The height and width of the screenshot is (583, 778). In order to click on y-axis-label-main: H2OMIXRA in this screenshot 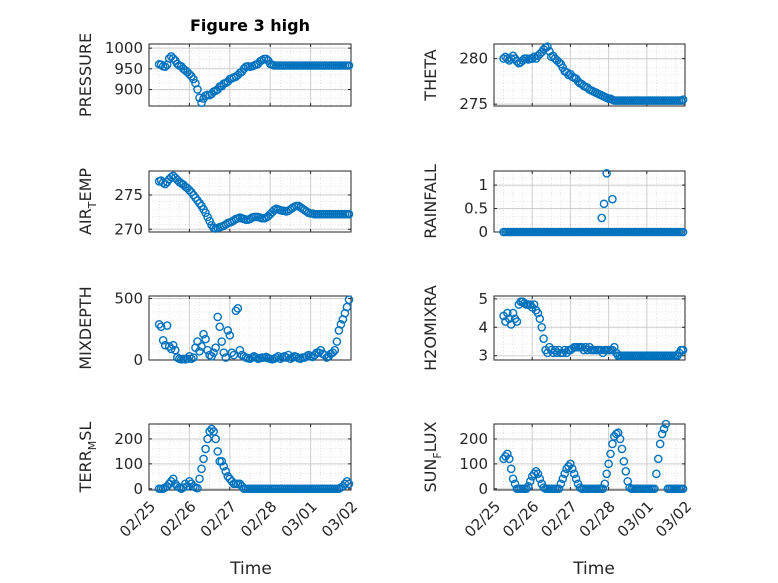, I will do `click(430, 328)`.